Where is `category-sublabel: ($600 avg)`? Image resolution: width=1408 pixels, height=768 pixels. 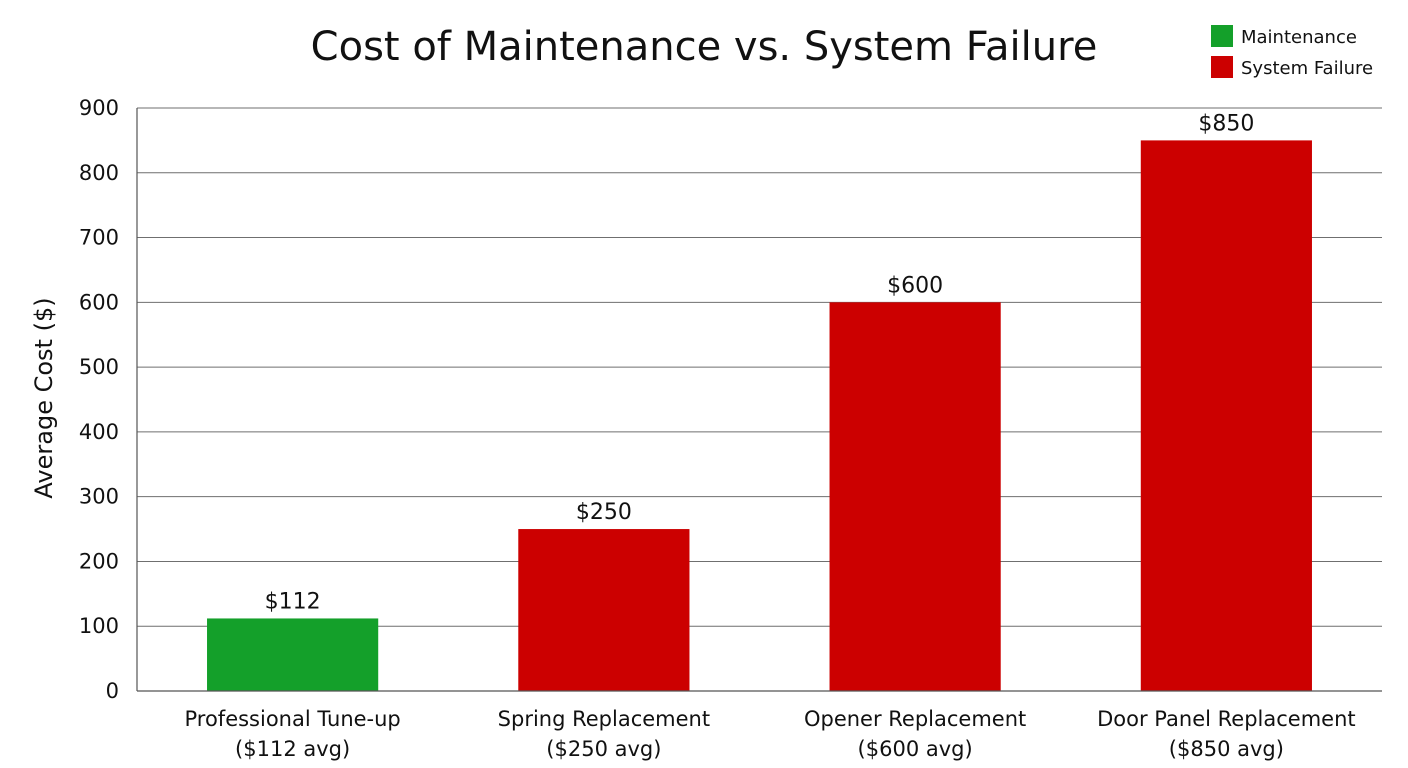 category-sublabel: ($600 avg) is located at coordinates (915, 749).